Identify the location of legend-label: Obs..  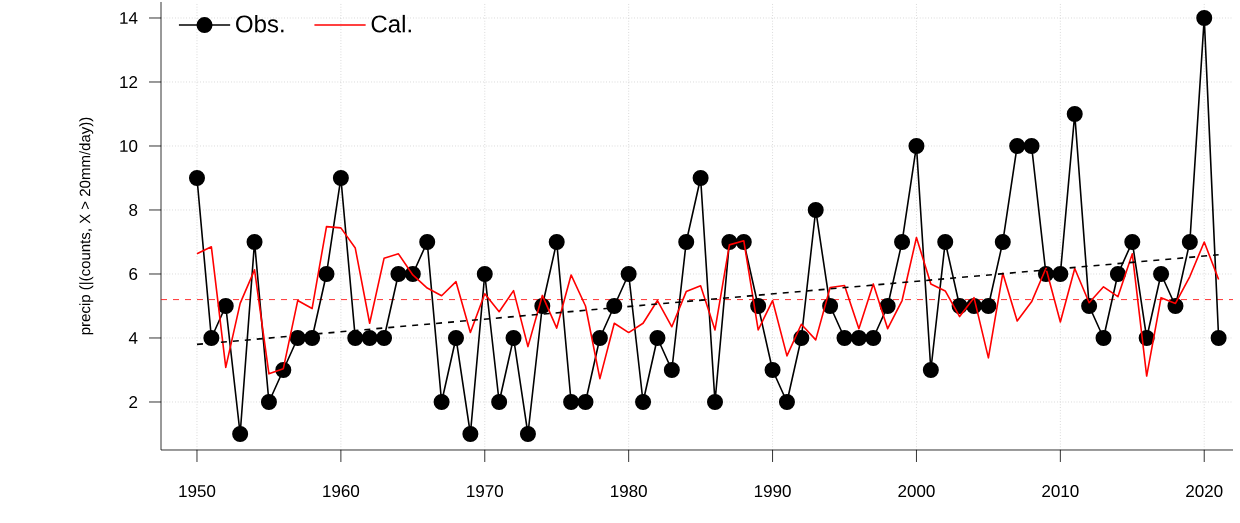
(260, 23).